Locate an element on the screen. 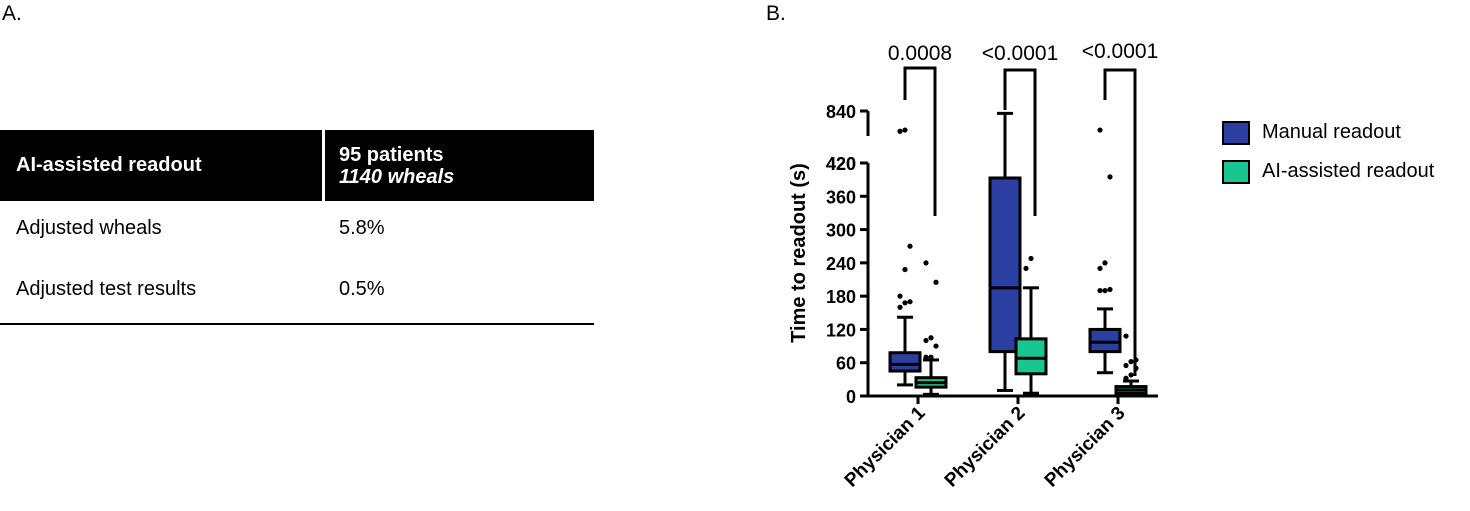  row-value: 0.5% is located at coordinates (362, 289).